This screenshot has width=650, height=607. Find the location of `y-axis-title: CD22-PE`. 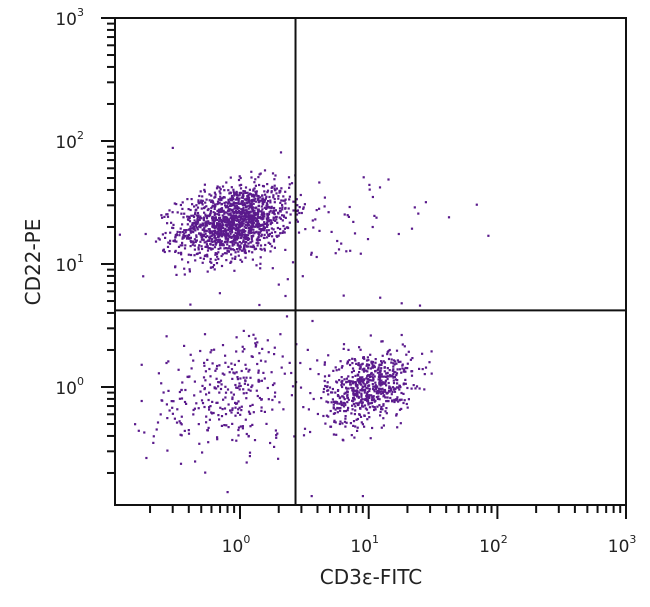

y-axis-title: CD22-PE is located at coordinates (33, 262).